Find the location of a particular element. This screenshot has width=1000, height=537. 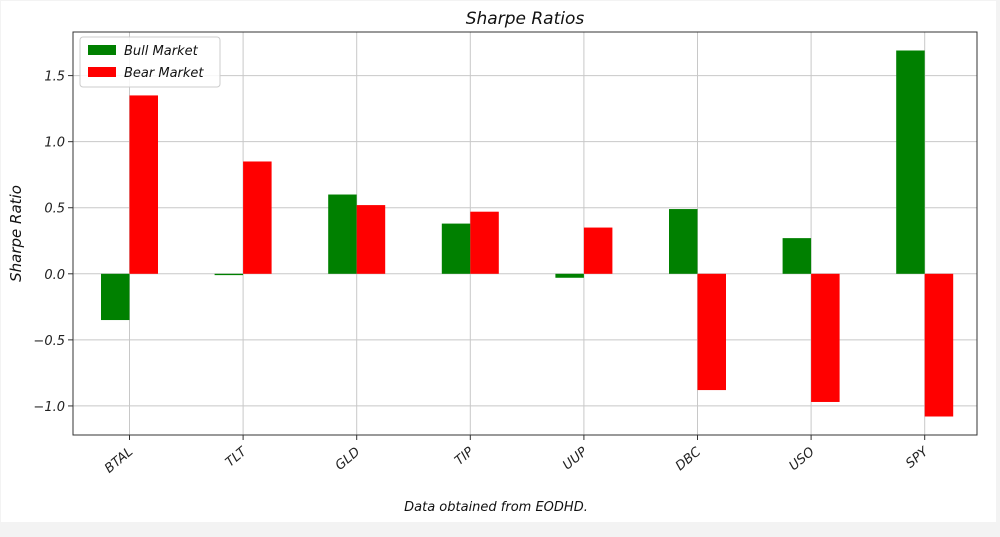

y-axis-label: Sharpe Ratio is located at coordinates (16, 233).